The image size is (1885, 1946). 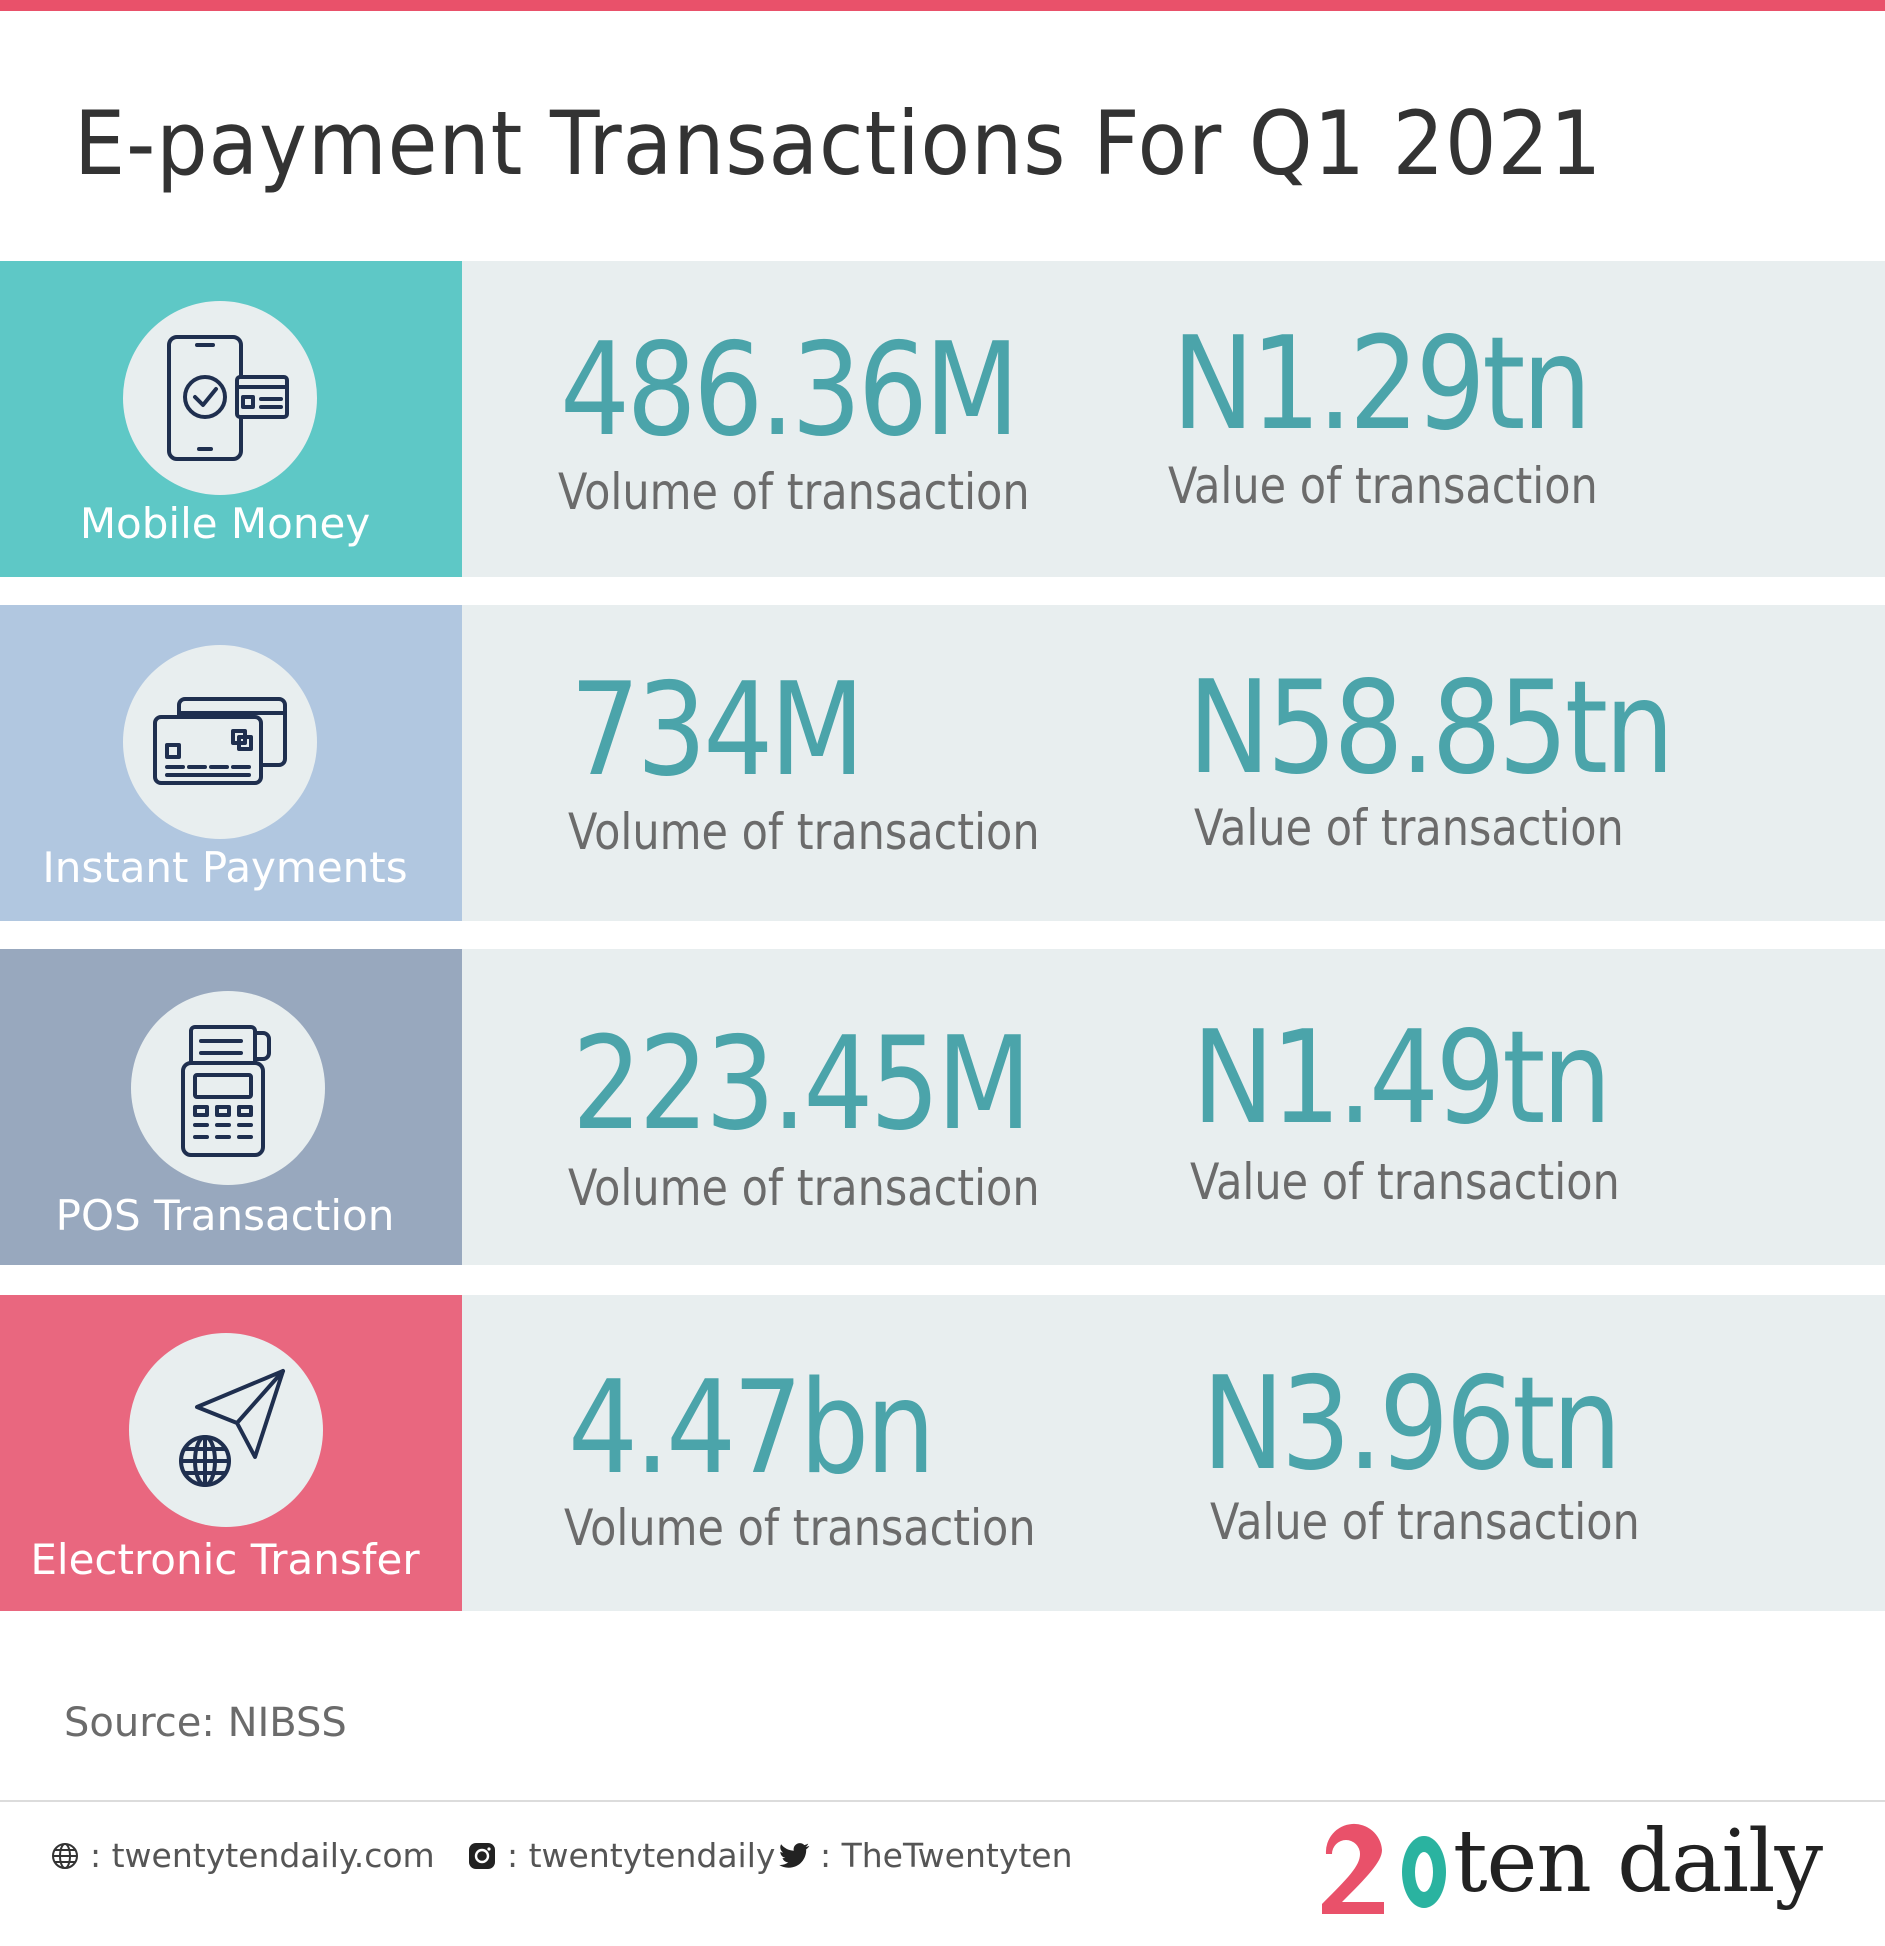 What do you see at coordinates (262, 1855) in the screenshot?
I see `website-text: : twentytendaily.com` at bounding box center [262, 1855].